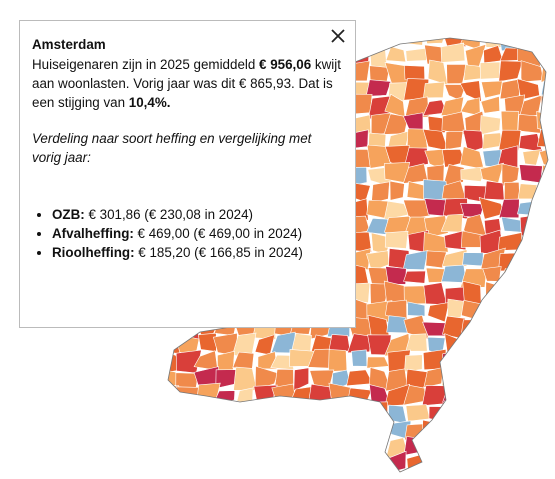 The width and height of the screenshot is (555, 479). I want to click on levy-text: € 301,86 (€ 230,08 in 2024), so click(168, 214).